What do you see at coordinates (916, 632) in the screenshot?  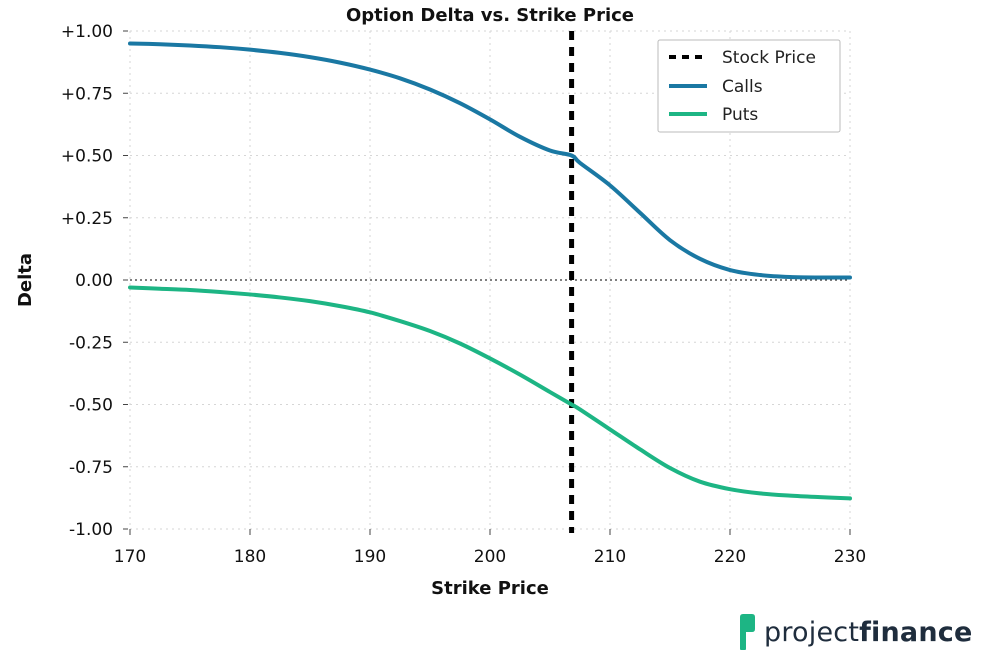 I see `logo-text-bold: finance` at bounding box center [916, 632].